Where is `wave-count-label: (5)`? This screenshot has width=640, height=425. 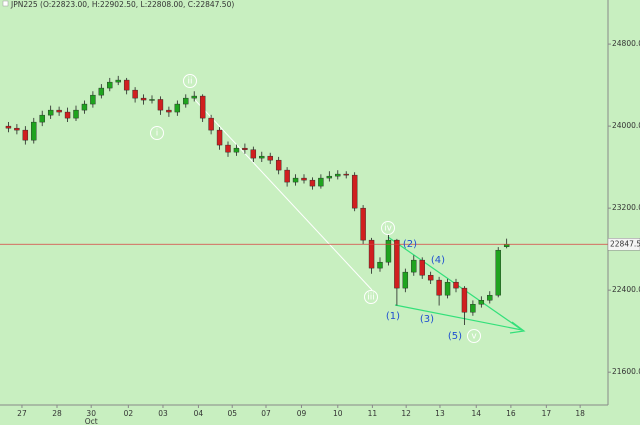
wave-count-label: (5) is located at coordinates (455, 336).